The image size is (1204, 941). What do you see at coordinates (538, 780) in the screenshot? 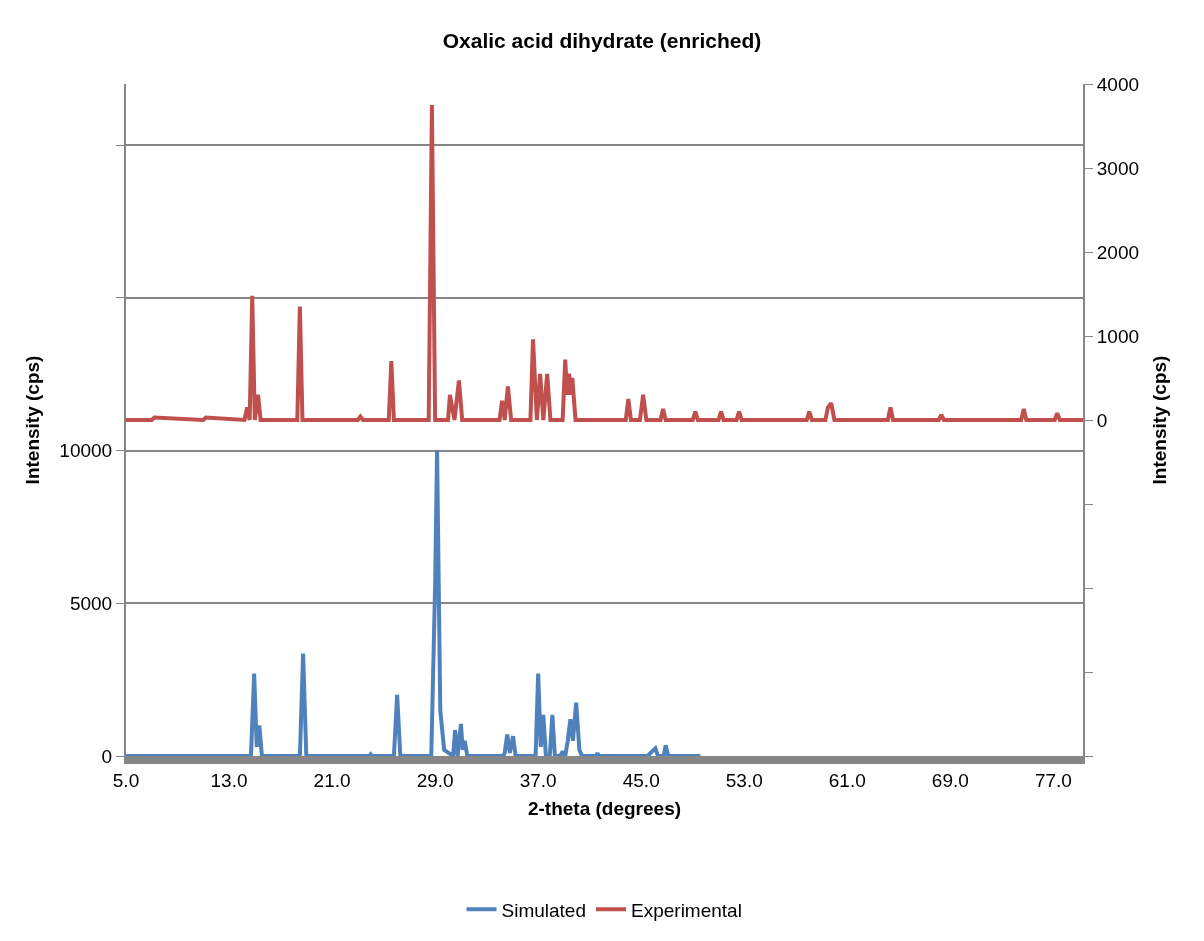
I see `x-tick-label: 37.0` at bounding box center [538, 780].